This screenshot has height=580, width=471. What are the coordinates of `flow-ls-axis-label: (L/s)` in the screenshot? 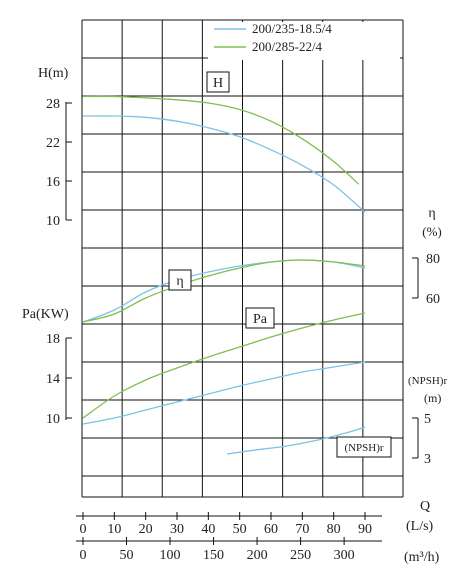 It's located at (420, 526).